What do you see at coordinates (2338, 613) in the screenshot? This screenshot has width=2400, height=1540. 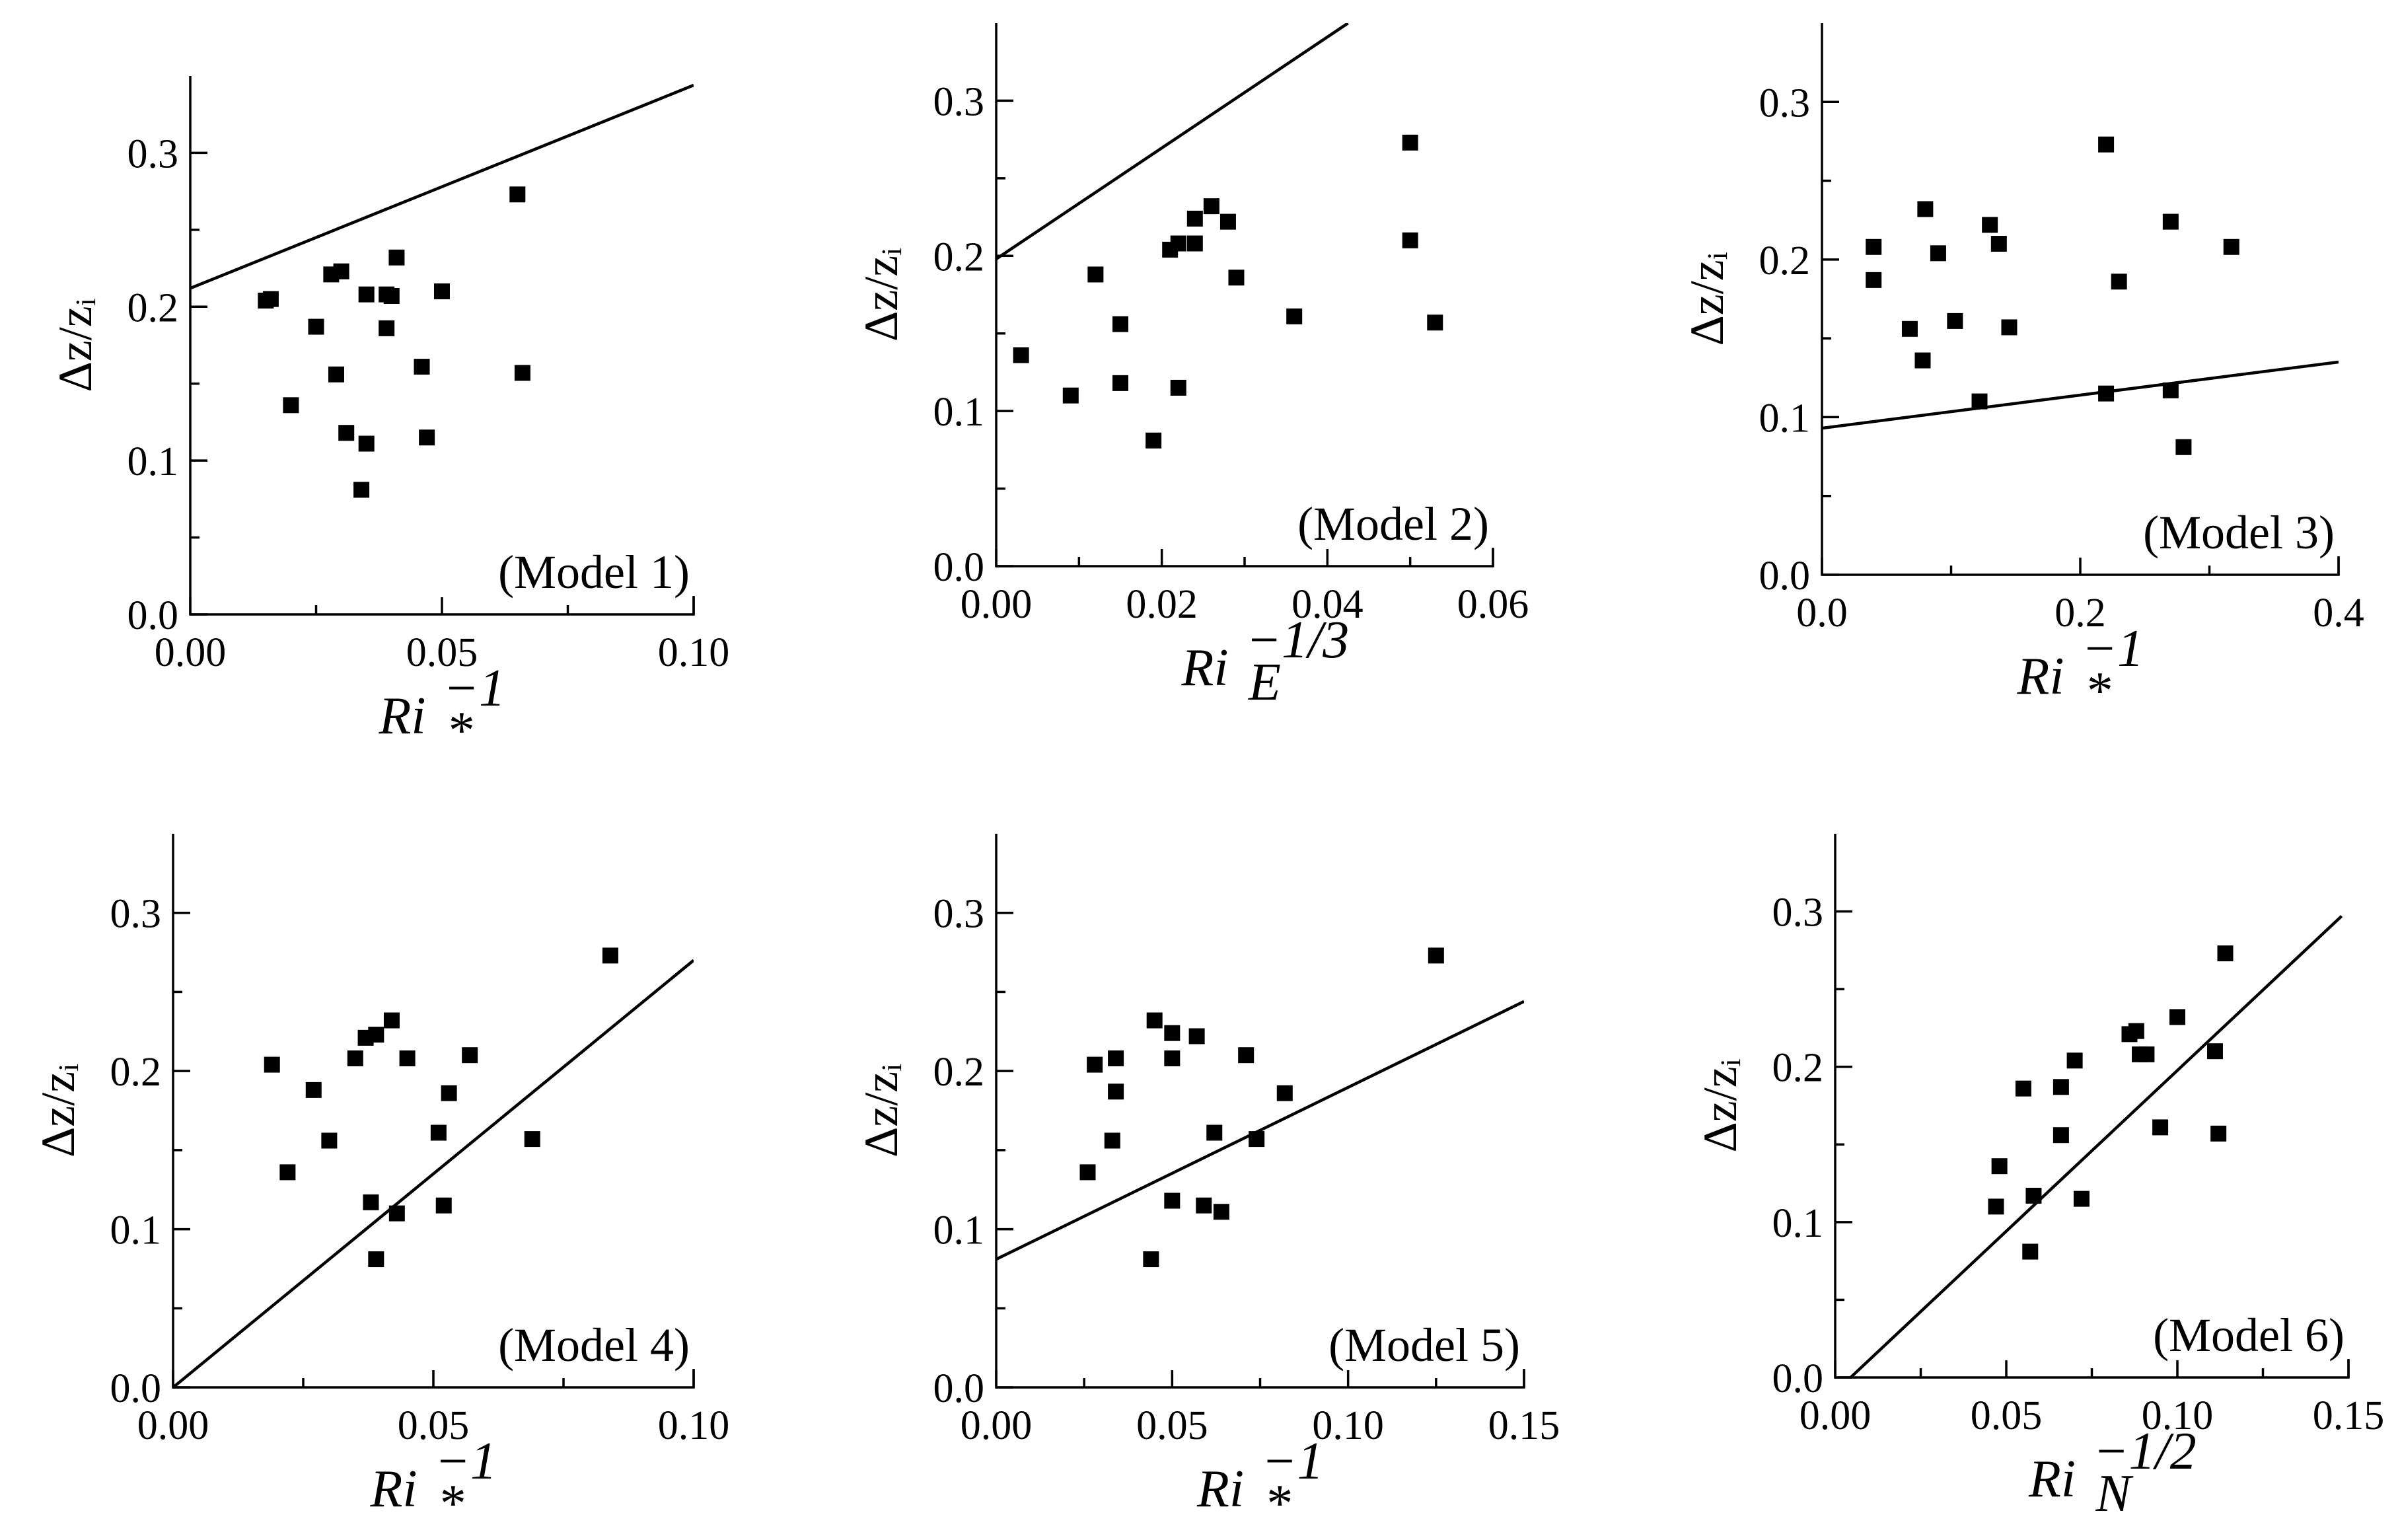 I see `x-tick-label: 0.4` at bounding box center [2338, 613].